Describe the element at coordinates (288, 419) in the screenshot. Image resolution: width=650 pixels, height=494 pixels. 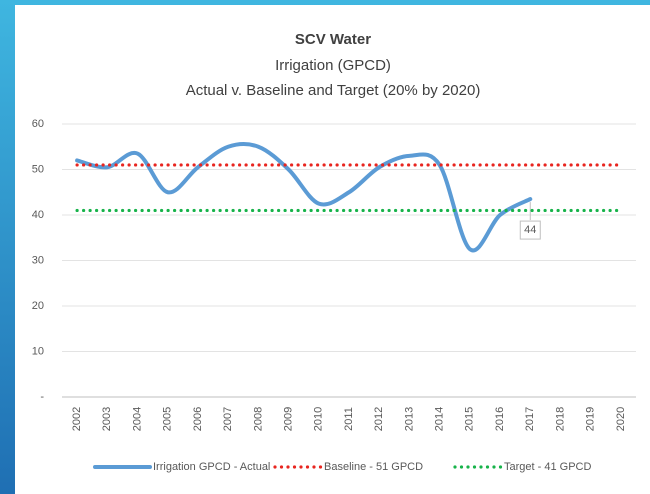
I see `x-tick-label: 2009` at that location.